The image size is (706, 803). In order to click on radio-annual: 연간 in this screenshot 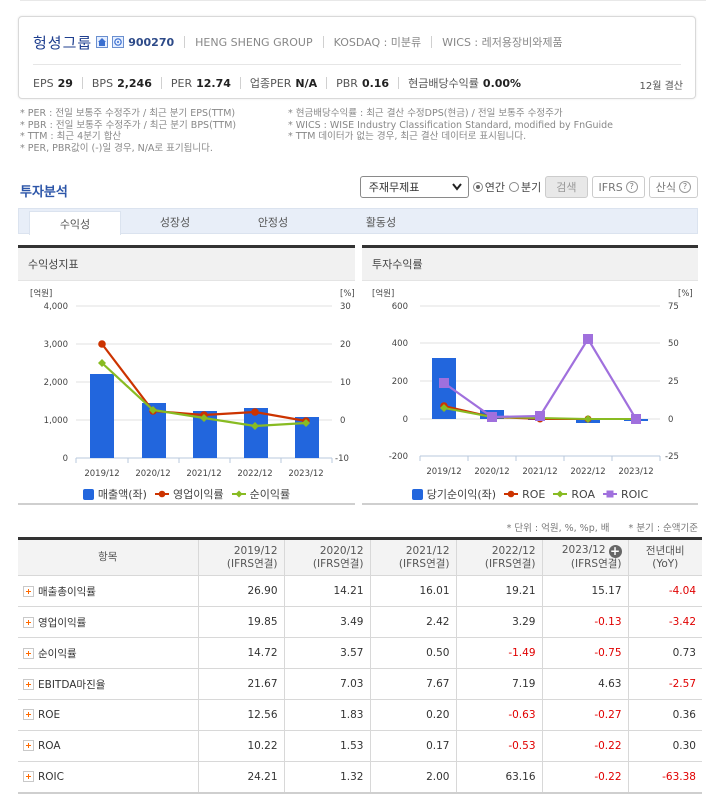, I will do `click(488, 187)`.